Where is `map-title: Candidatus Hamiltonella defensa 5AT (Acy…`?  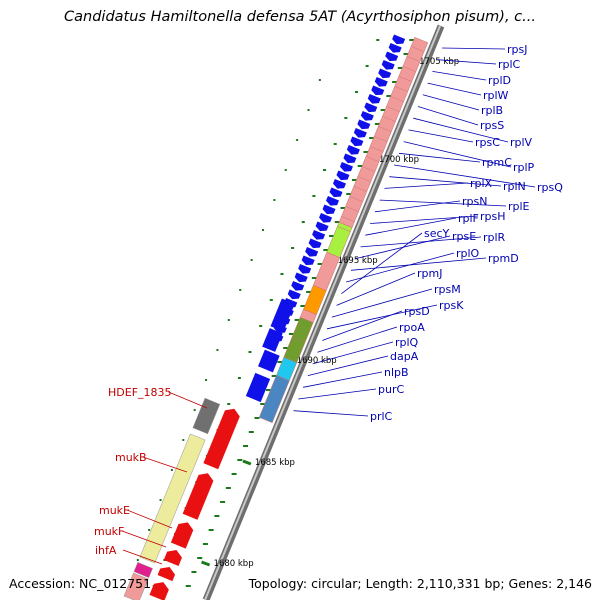
map-title: Candidatus Hamiltonella defensa 5AT (Acy… is located at coordinates (300, 17).